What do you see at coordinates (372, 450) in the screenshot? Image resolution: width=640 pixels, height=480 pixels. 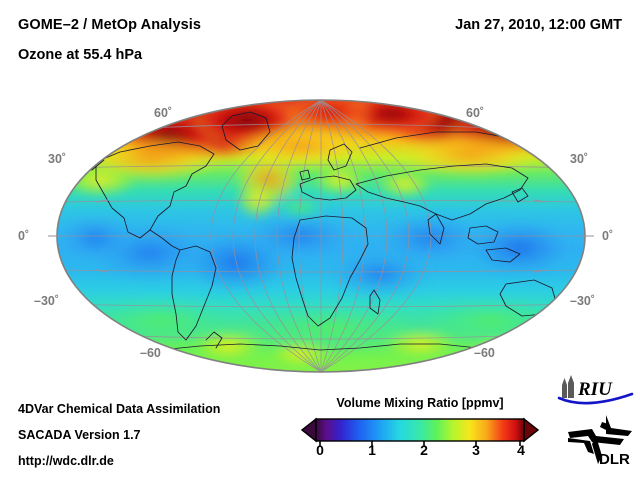 I see `colorbar-tick-1: 1` at bounding box center [372, 450].